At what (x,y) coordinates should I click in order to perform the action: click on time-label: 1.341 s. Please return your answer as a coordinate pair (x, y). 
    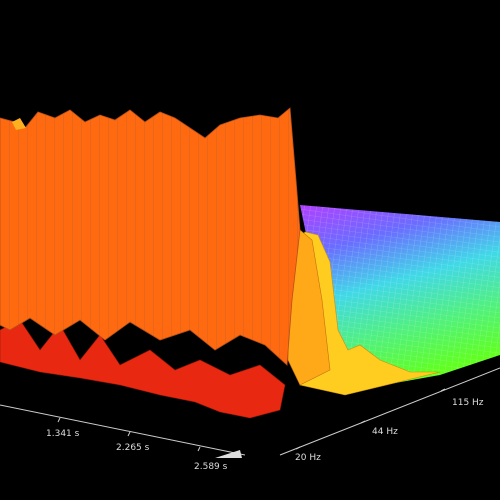
    Looking at the image, I should click on (63, 434).